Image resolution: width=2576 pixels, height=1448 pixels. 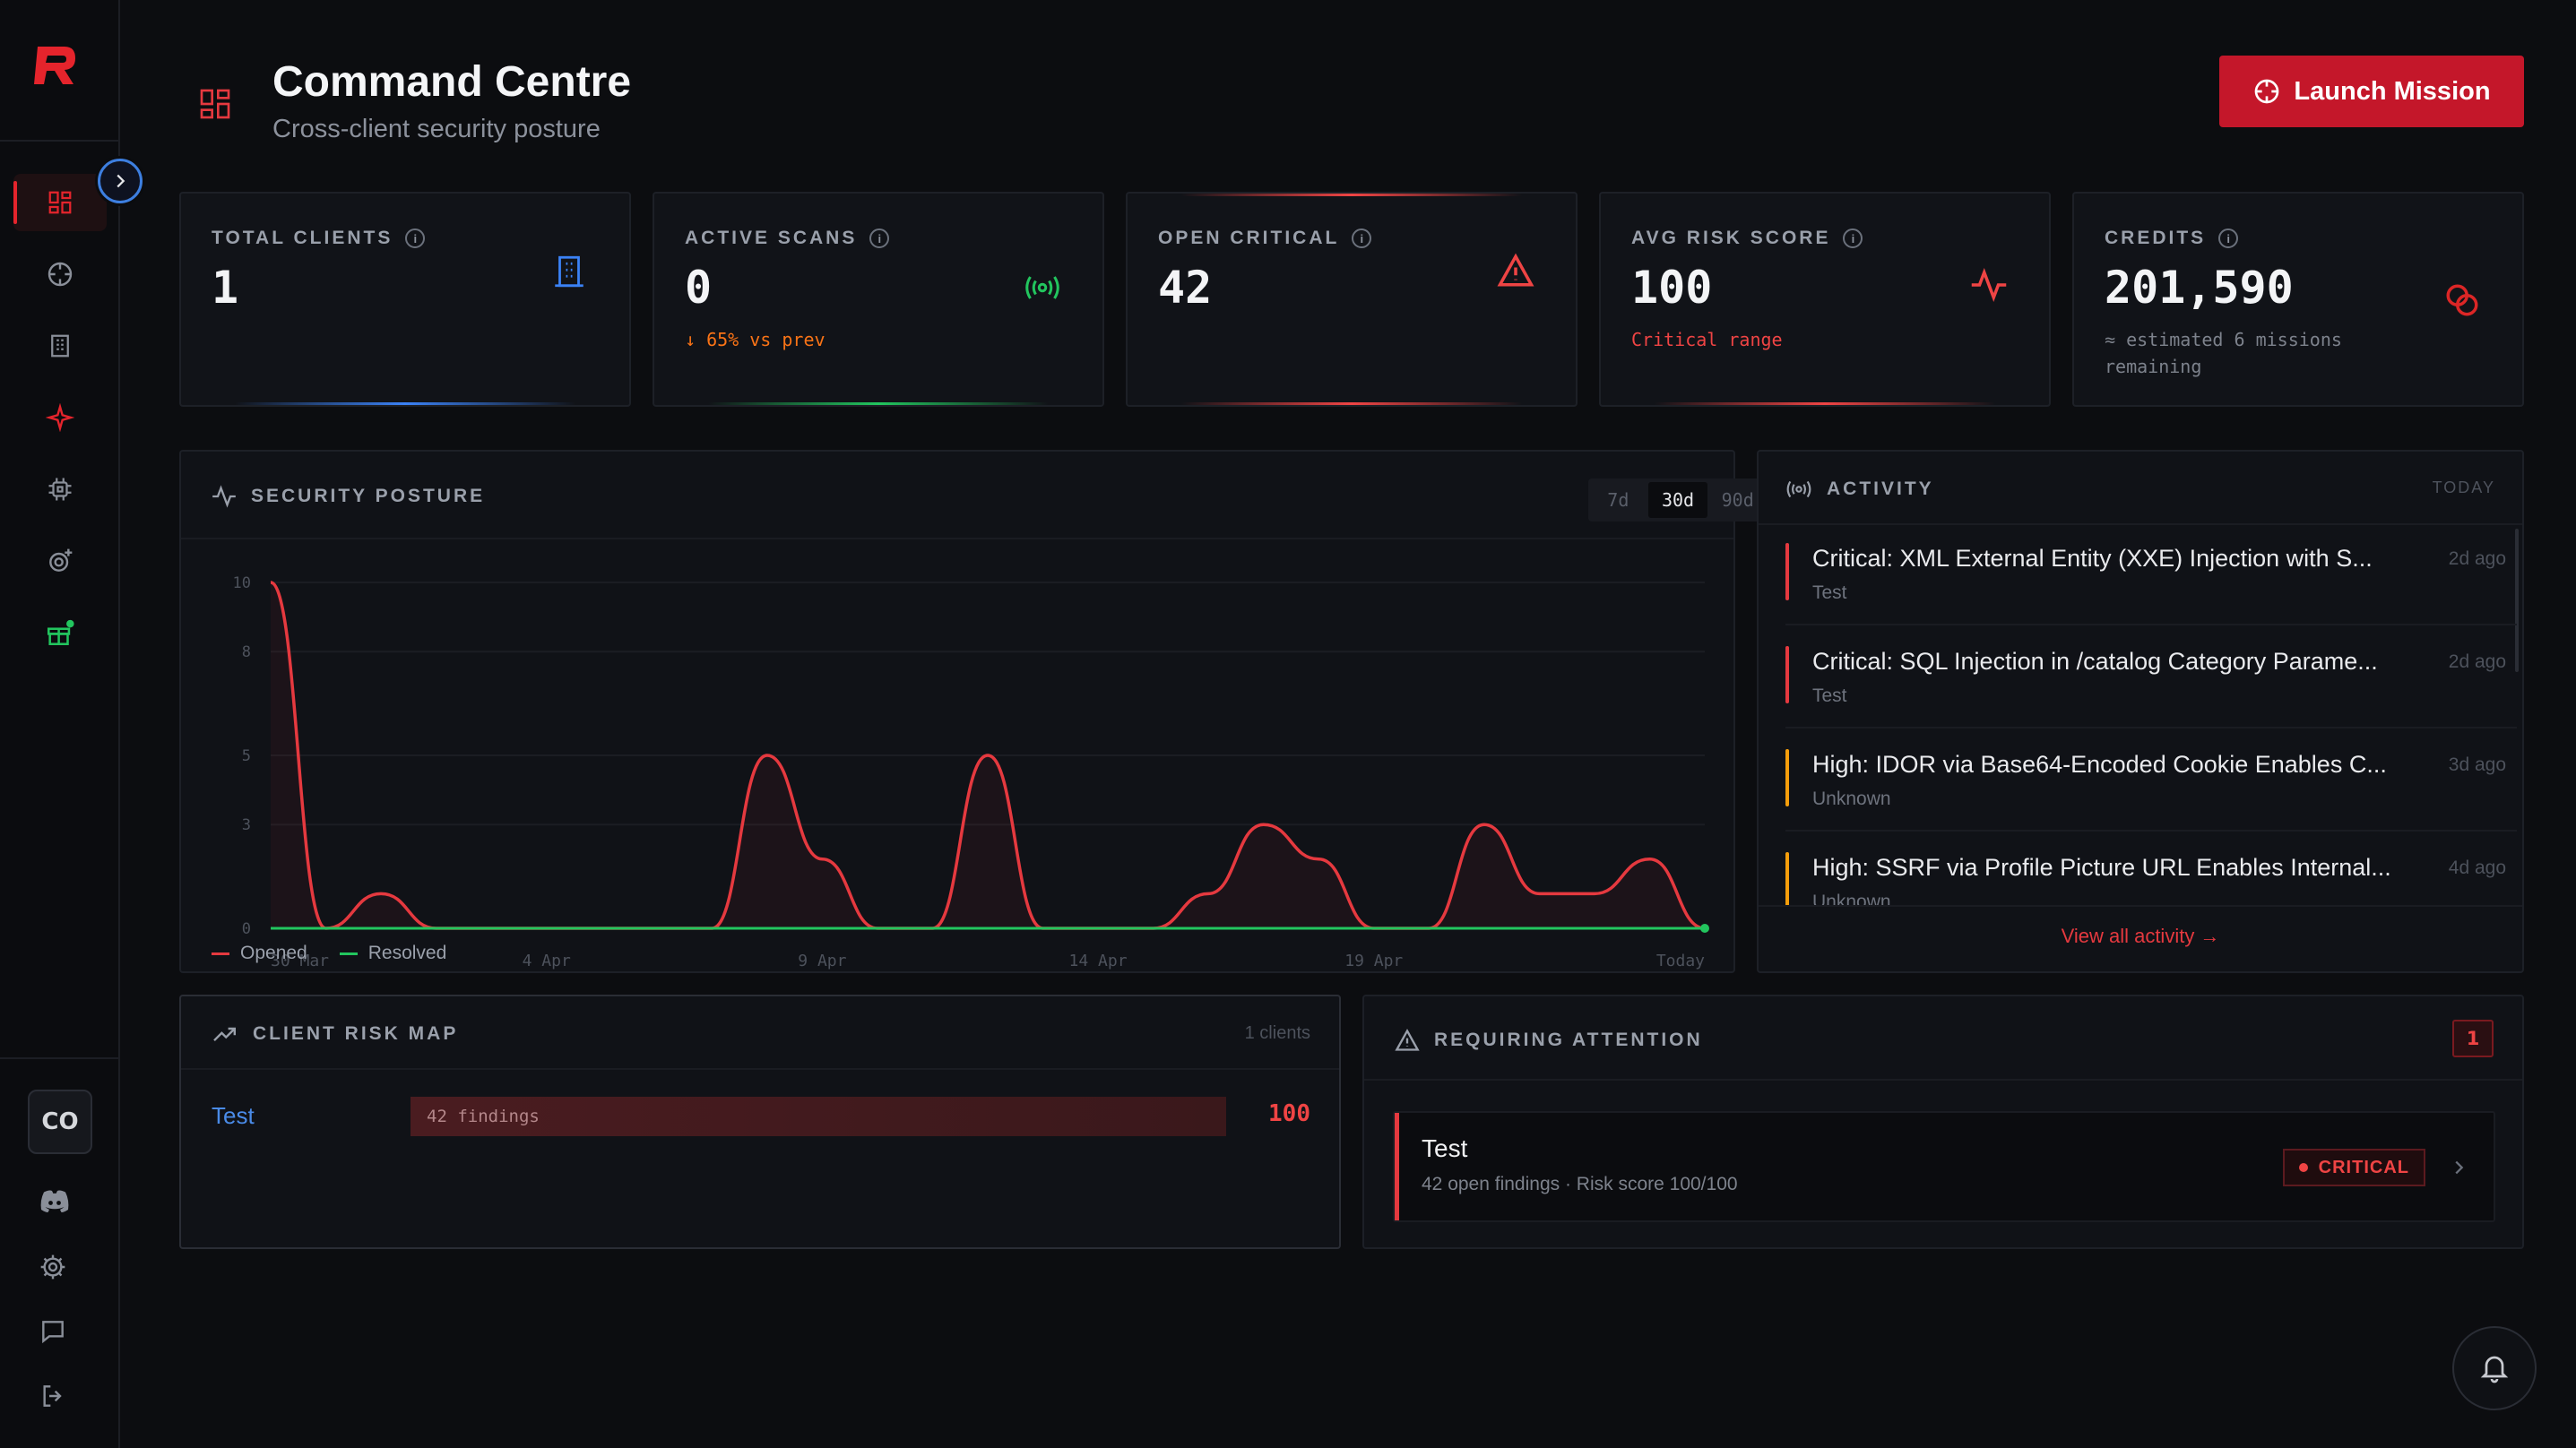 I want to click on crosshair-icon, so click(x=60, y=274).